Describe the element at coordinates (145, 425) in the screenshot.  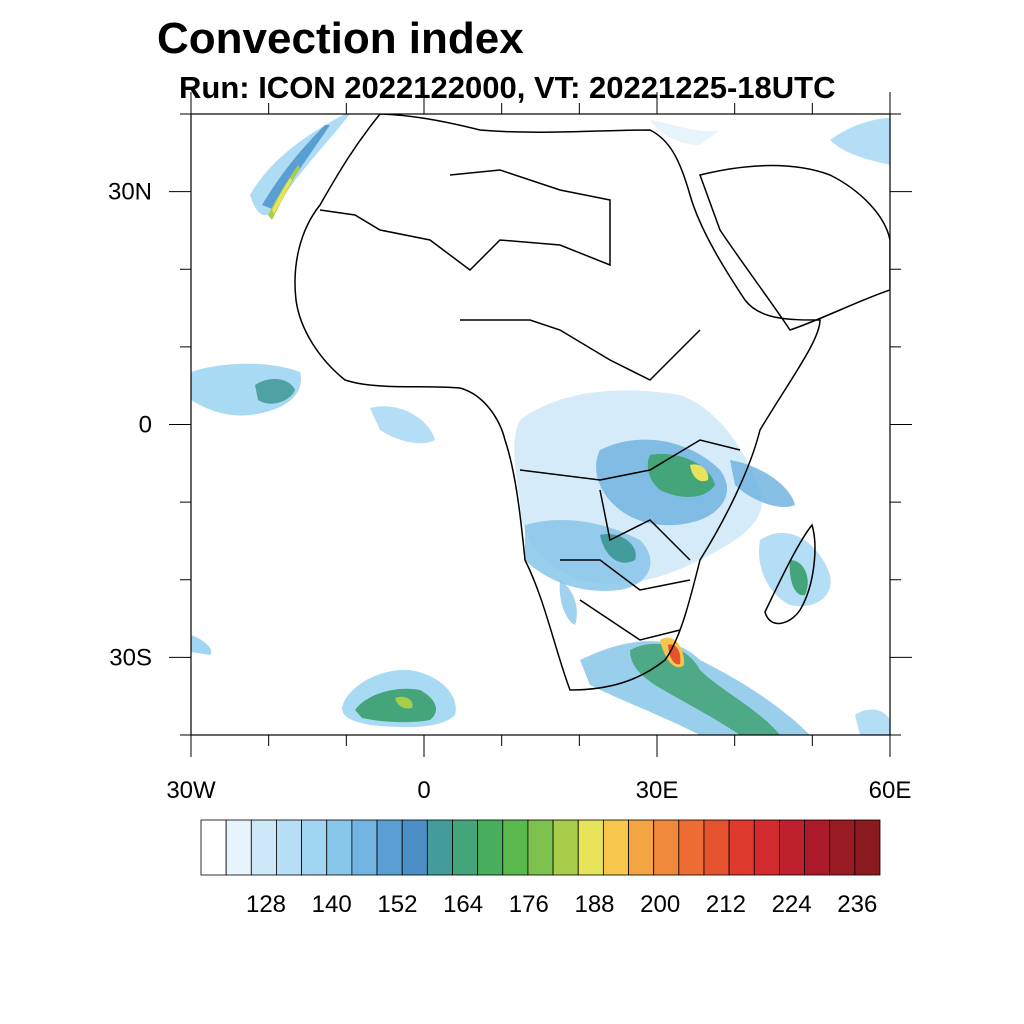
I see `y-tick-label: 0` at that location.